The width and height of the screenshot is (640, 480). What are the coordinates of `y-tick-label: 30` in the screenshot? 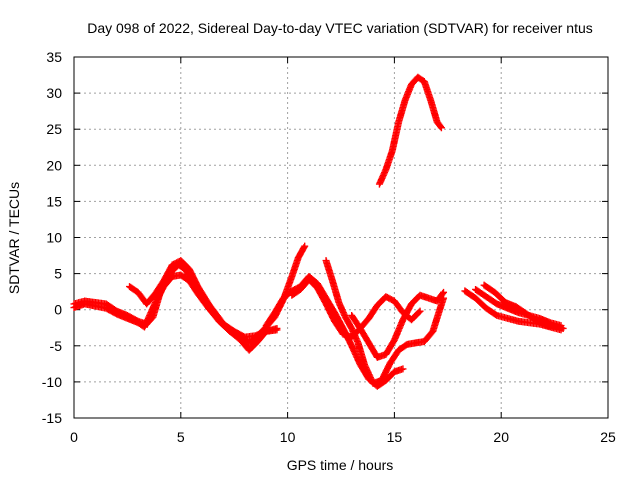 It's located at (54, 93).